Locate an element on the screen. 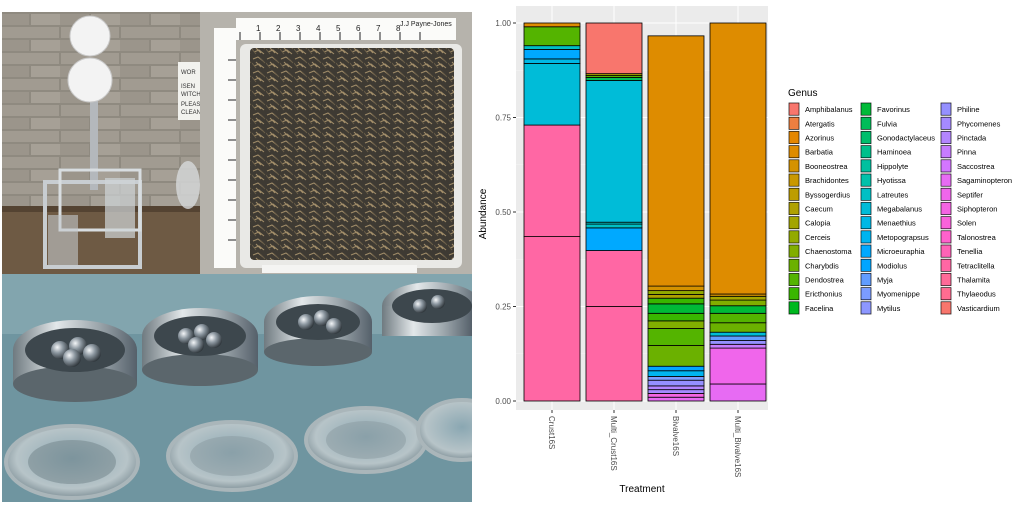 The height and width of the screenshot is (511, 1024). legend-item: Talonostrea is located at coordinates (968, 236).